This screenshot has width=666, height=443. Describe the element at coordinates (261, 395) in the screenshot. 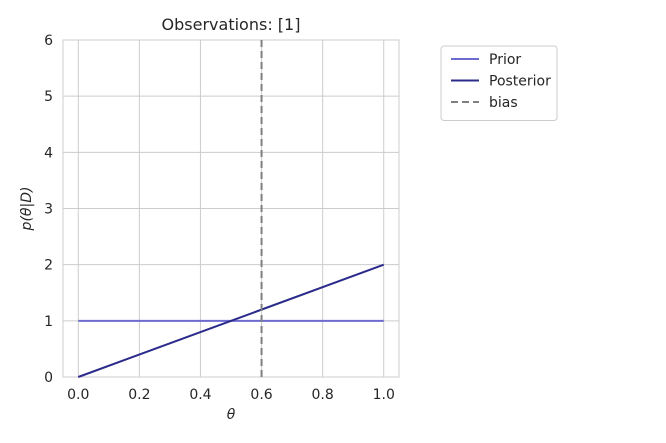

I see `x-tick-label: 0.6` at that location.